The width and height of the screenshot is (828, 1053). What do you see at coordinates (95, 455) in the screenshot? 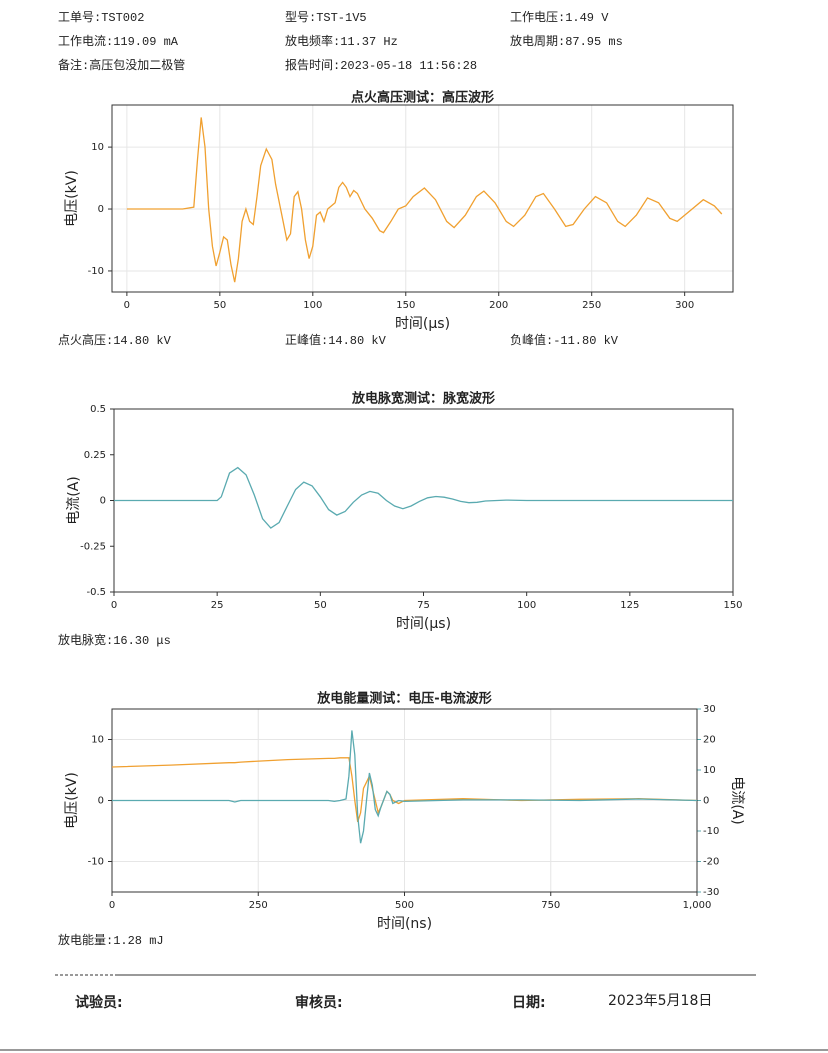
I see `y-tick-label: 0.25` at bounding box center [95, 455].